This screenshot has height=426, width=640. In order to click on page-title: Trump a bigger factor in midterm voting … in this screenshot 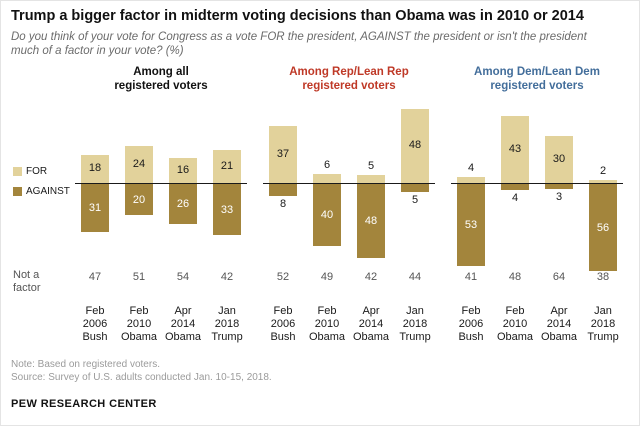, I will do `click(297, 16)`.